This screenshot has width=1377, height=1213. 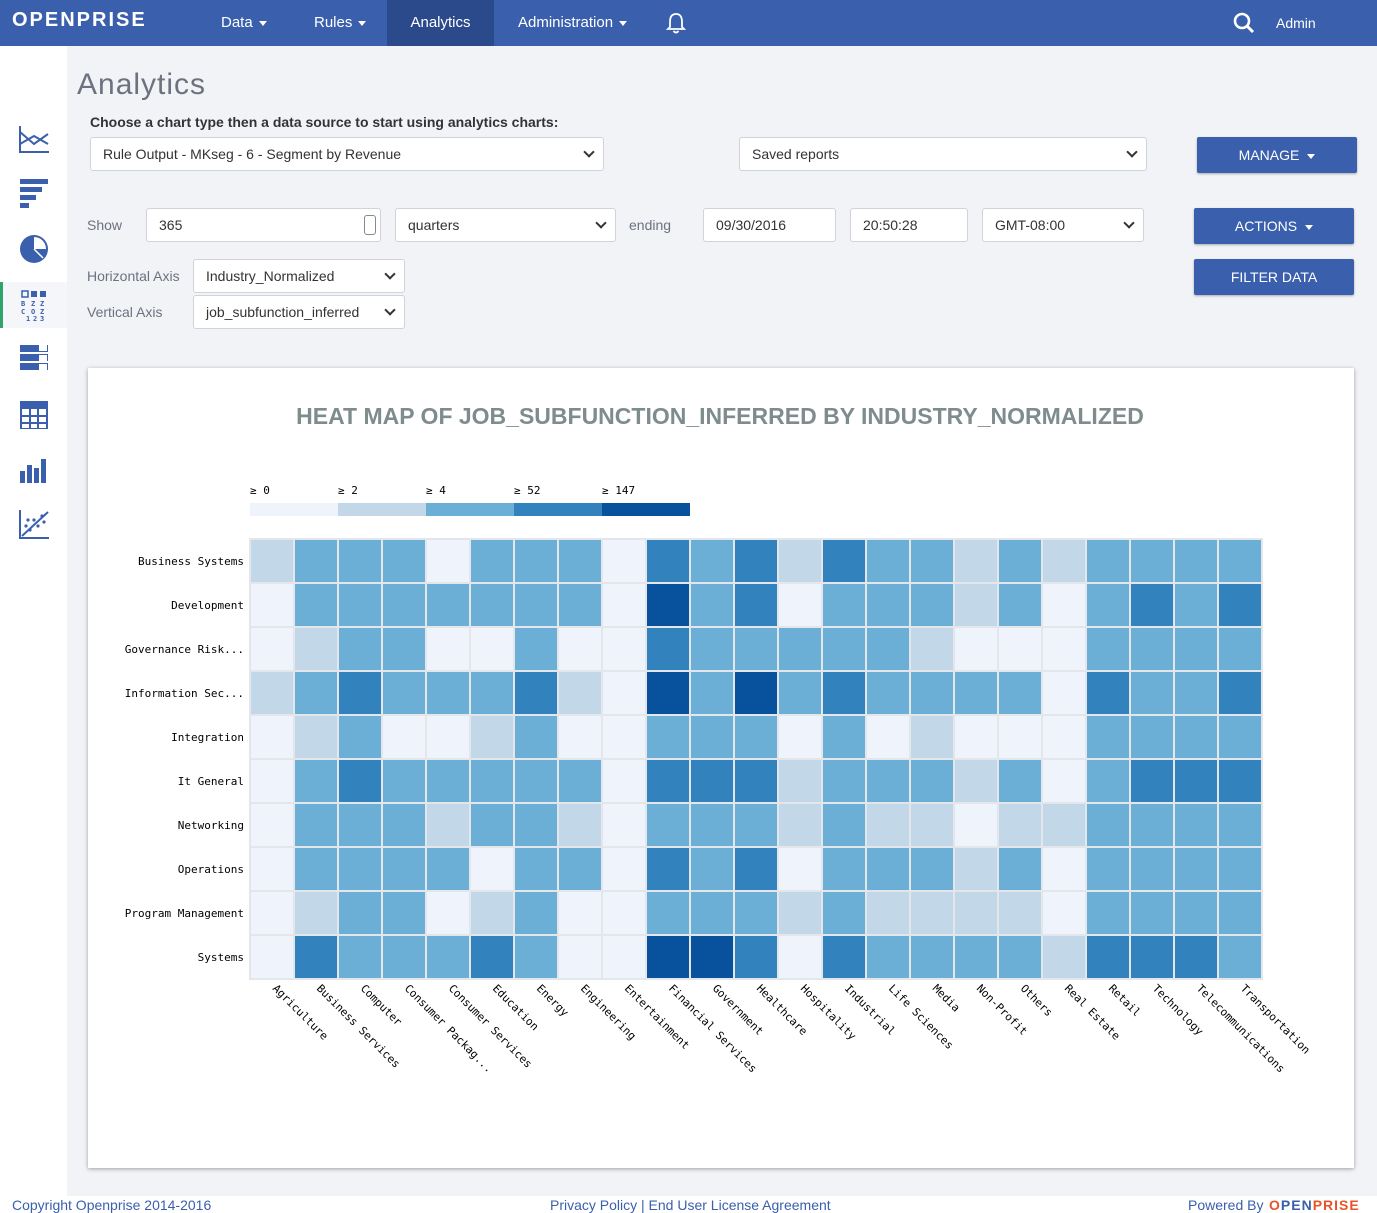 I want to click on scatter-plot-icon, so click(x=33, y=524).